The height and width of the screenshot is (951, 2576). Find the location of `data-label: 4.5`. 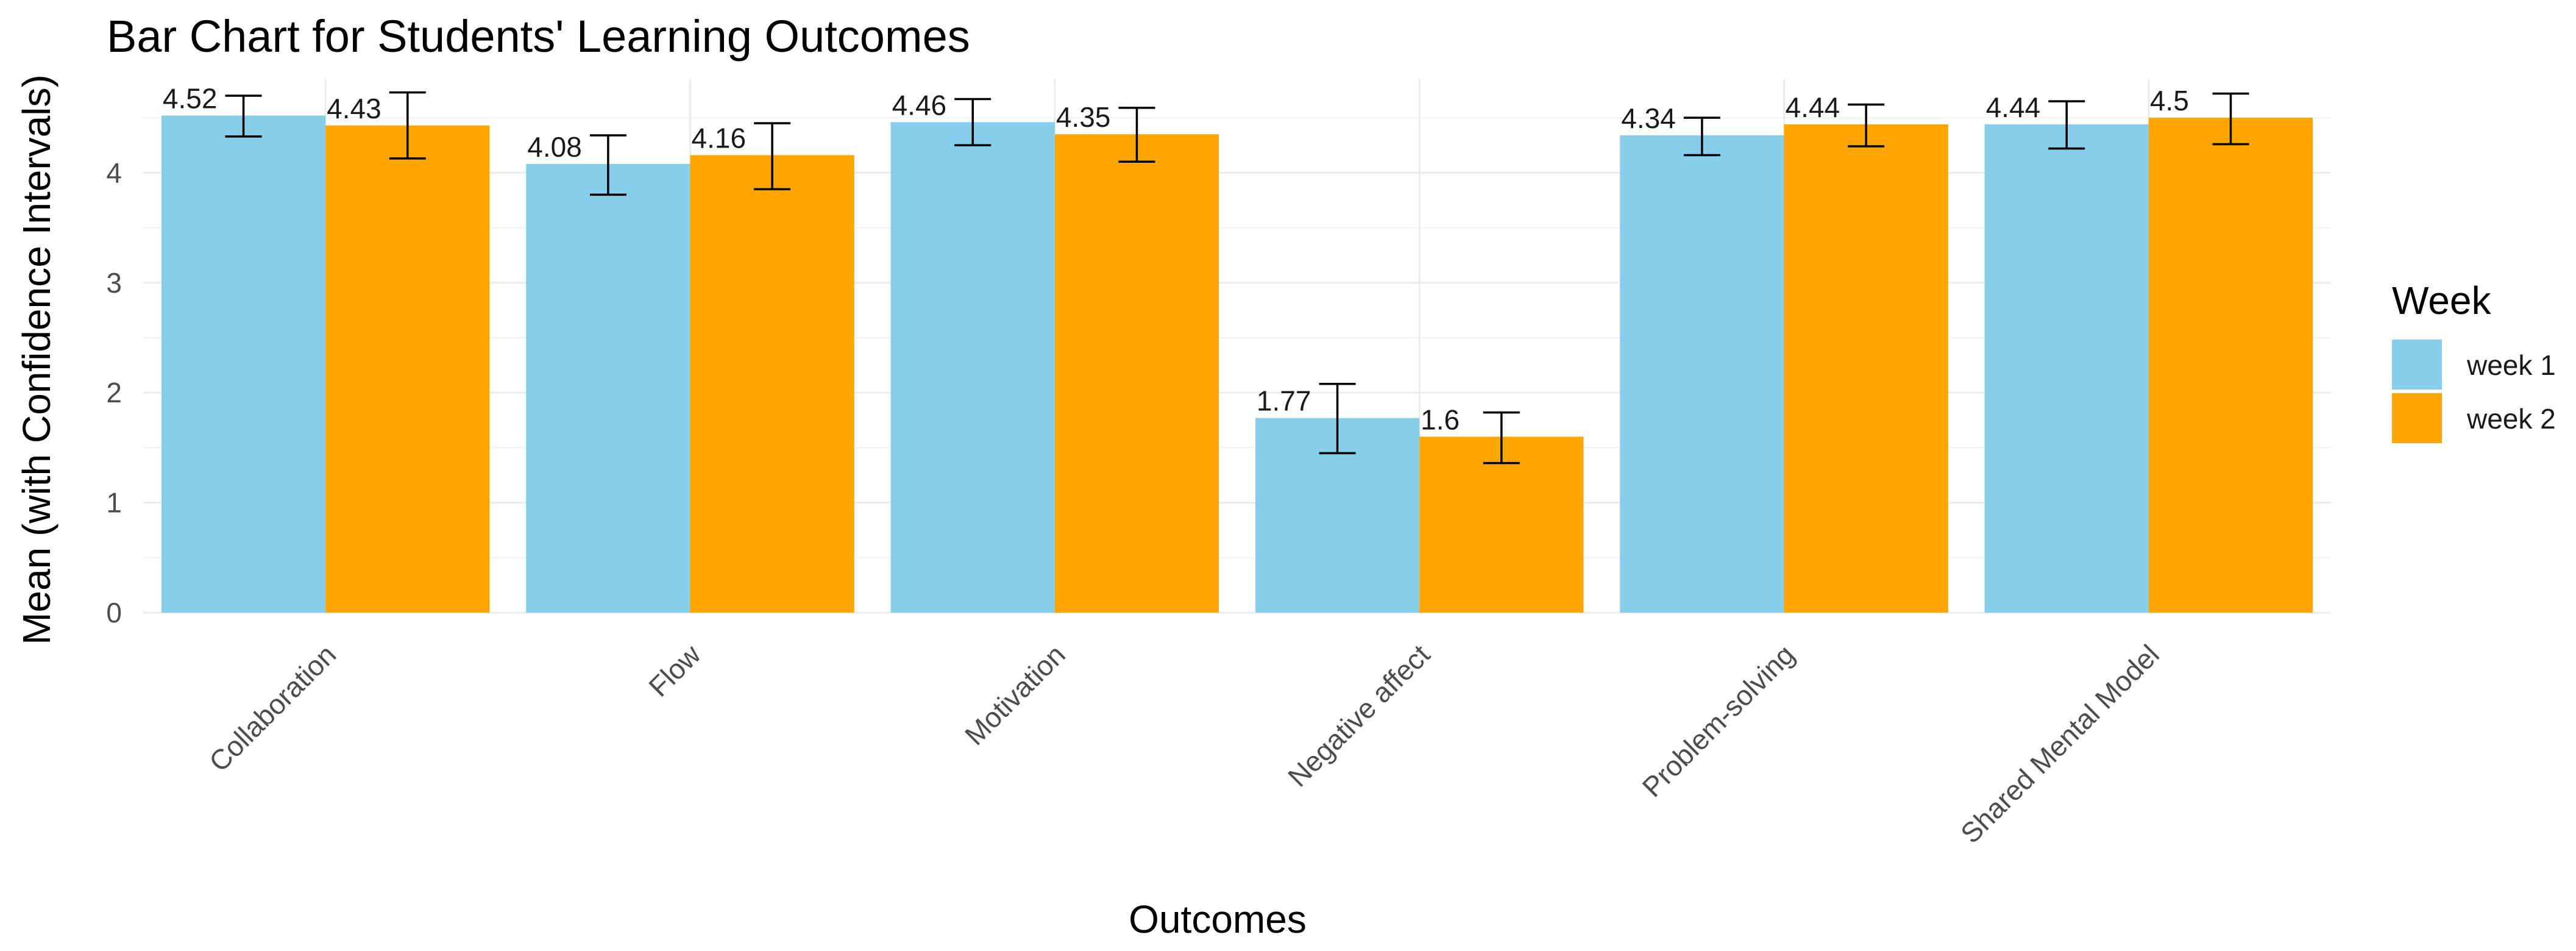

data-label: 4.5 is located at coordinates (2169, 101).